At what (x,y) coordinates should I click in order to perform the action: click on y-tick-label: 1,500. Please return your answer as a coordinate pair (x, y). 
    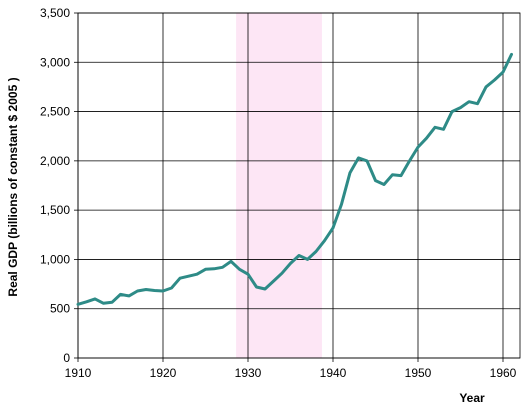
    Looking at the image, I should click on (55, 210).